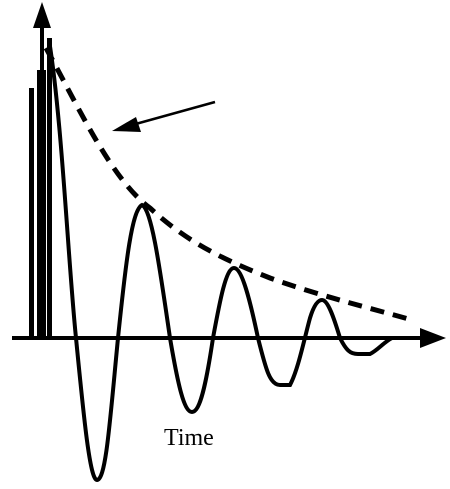 The height and width of the screenshot is (489, 450). Describe the element at coordinates (164, 116) in the screenshot. I see `pointer-arrow` at that location.